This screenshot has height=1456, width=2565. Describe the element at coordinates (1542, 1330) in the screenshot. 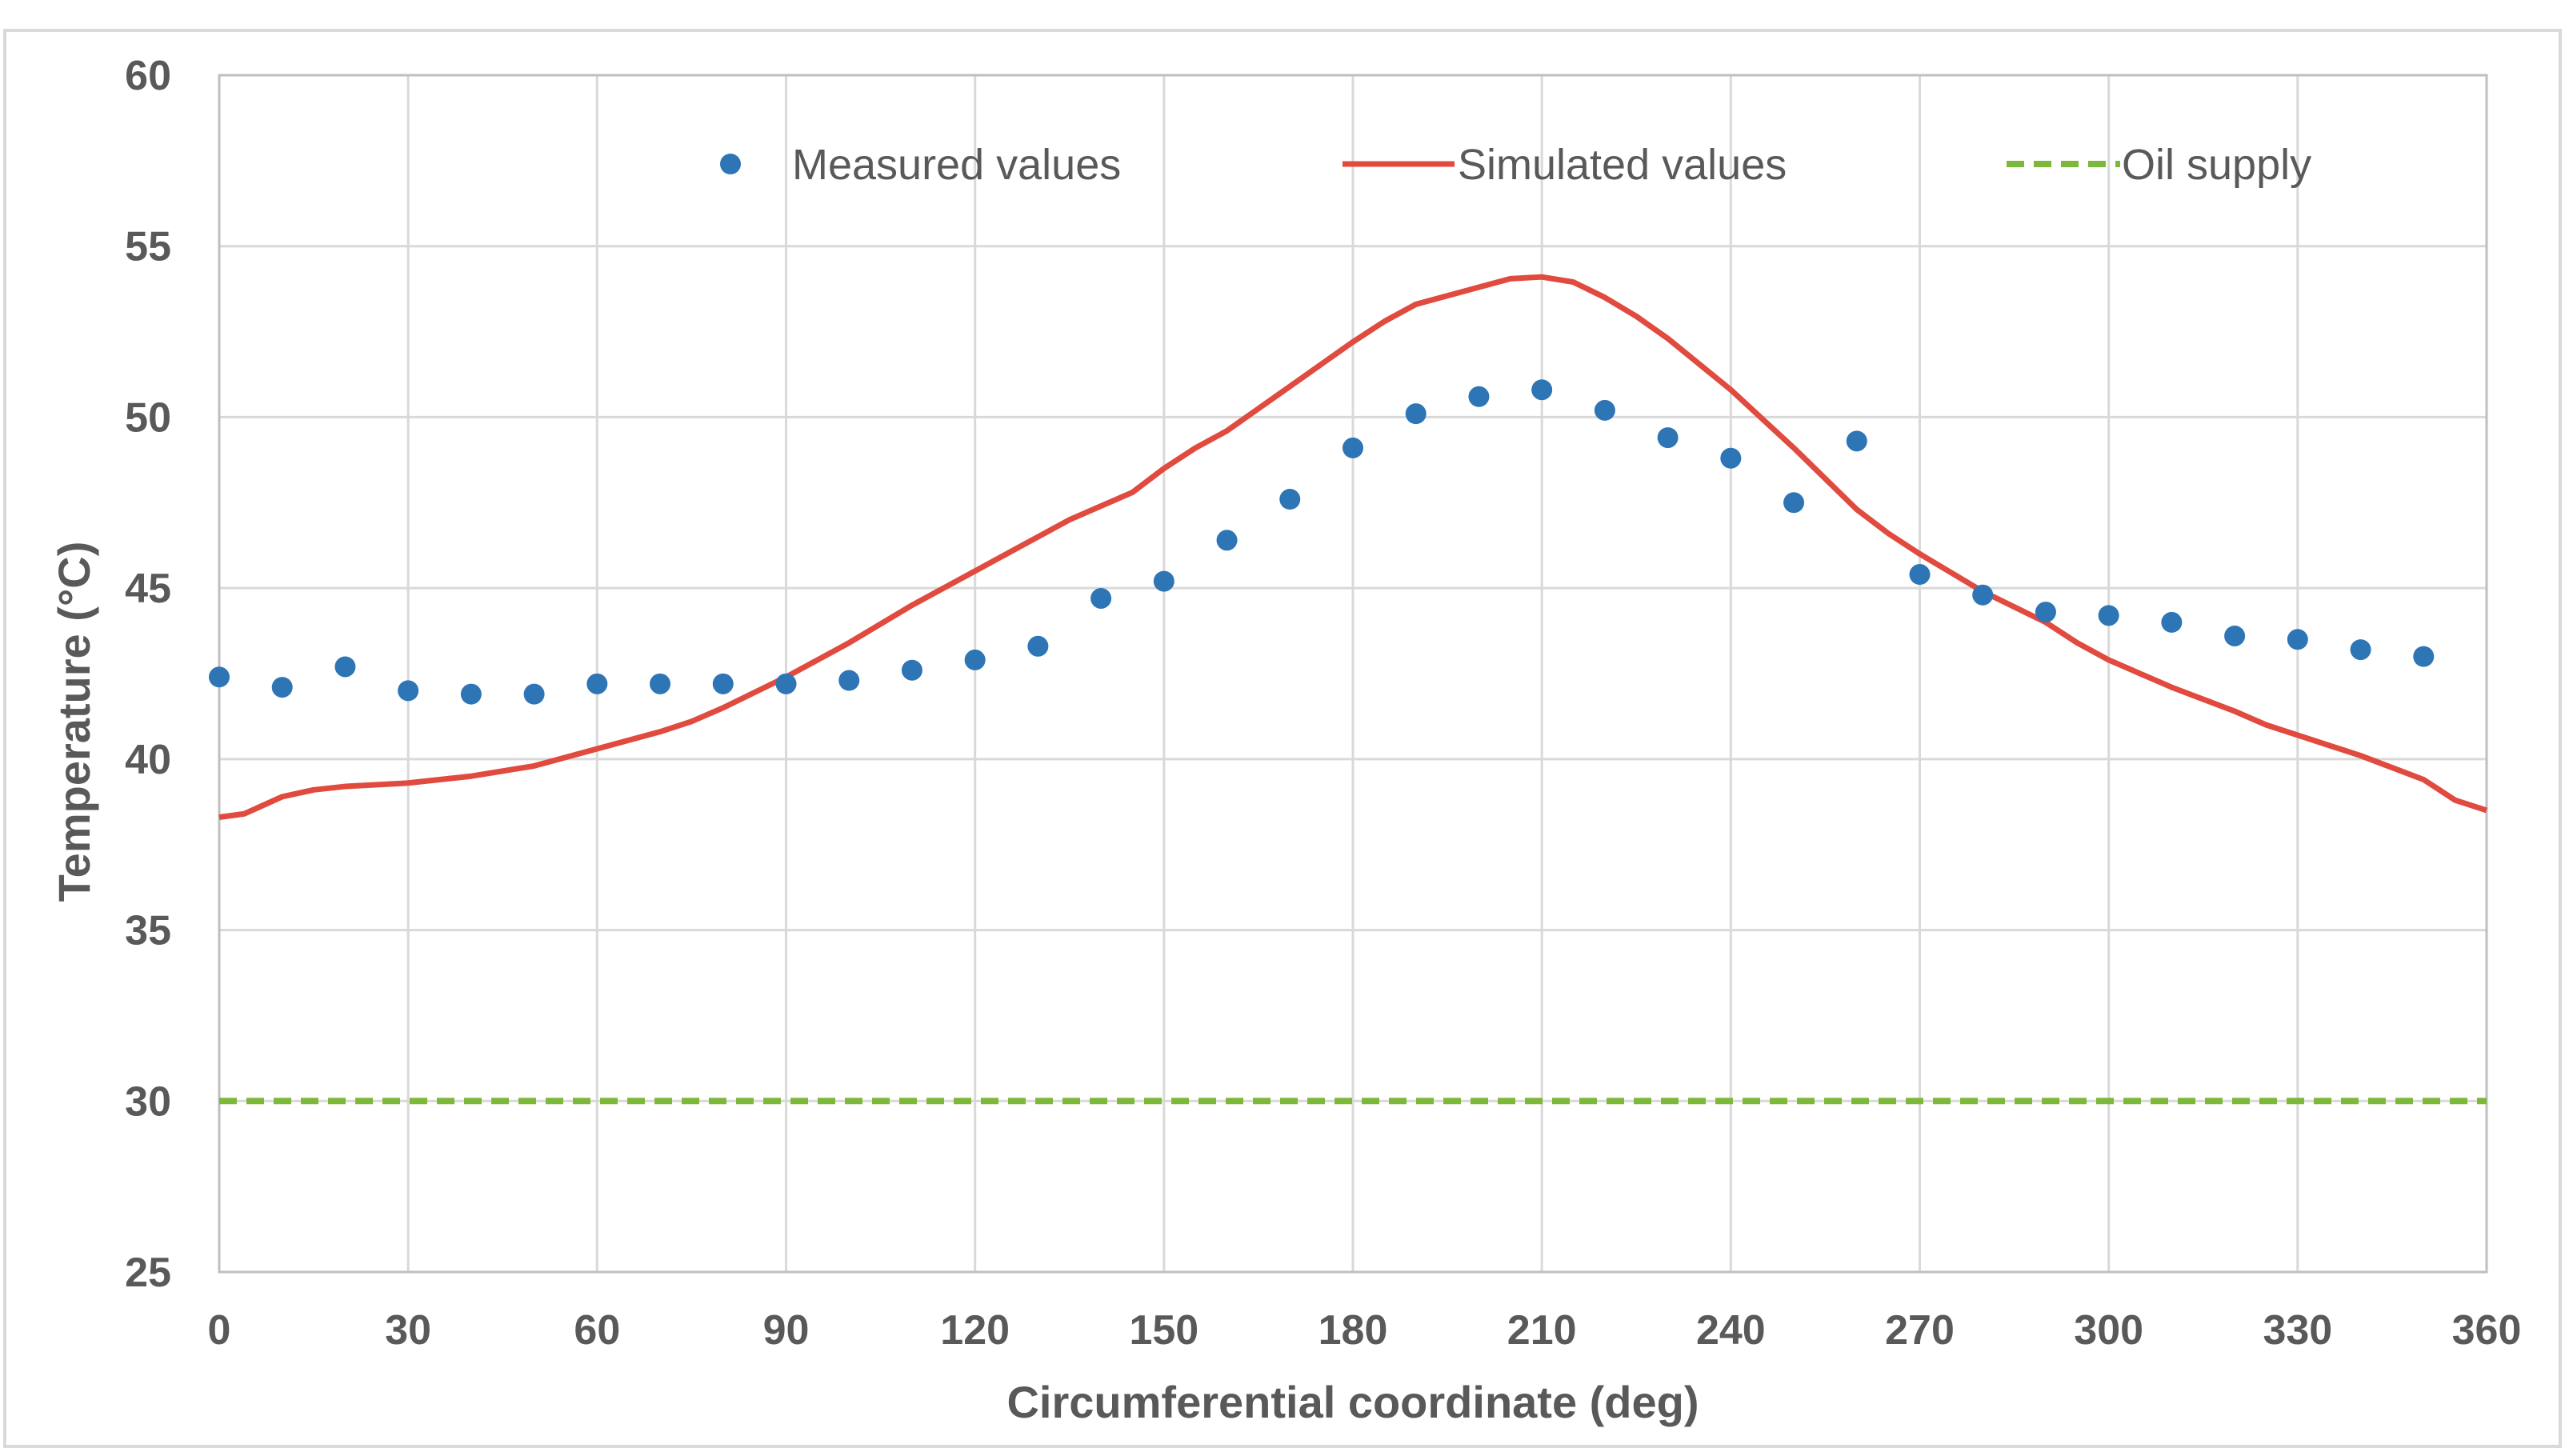

I see `x-tick-label: 210` at that location.